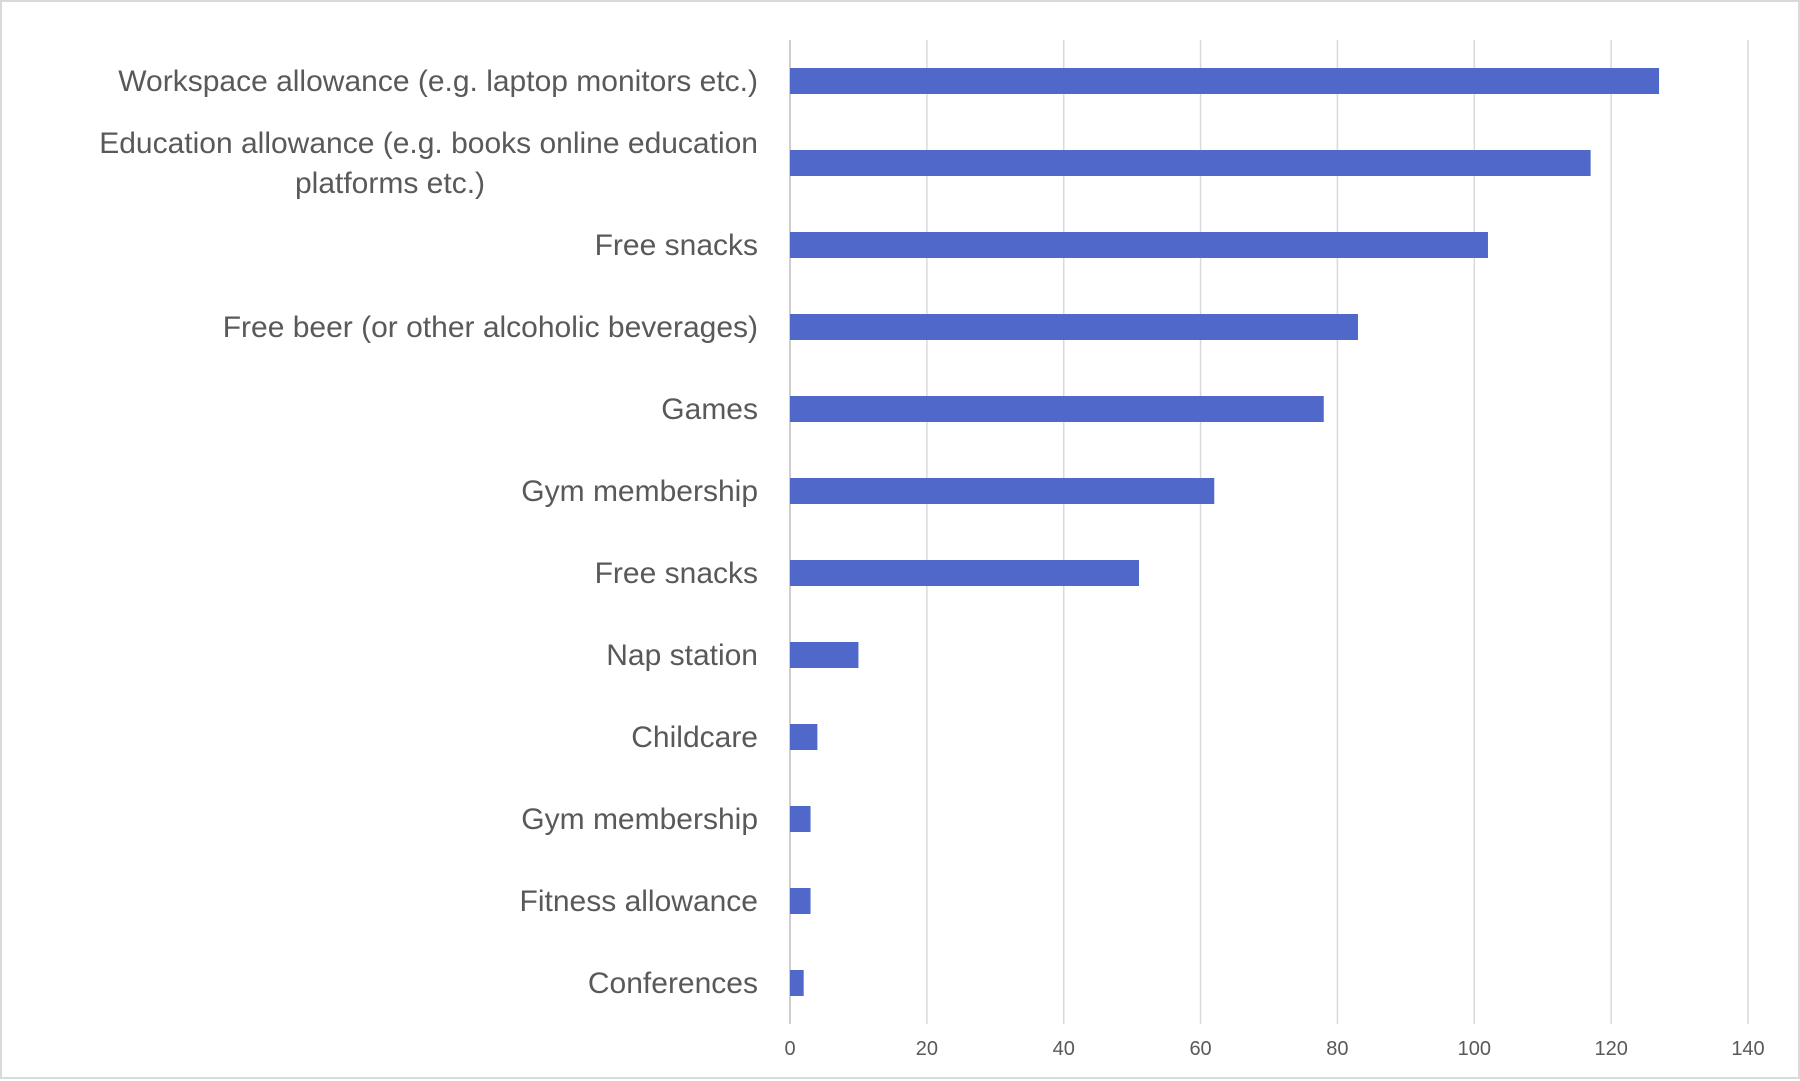 The image size is (1800, 1081). I want to click on category-label: platforms etc.), so click(390, 183).